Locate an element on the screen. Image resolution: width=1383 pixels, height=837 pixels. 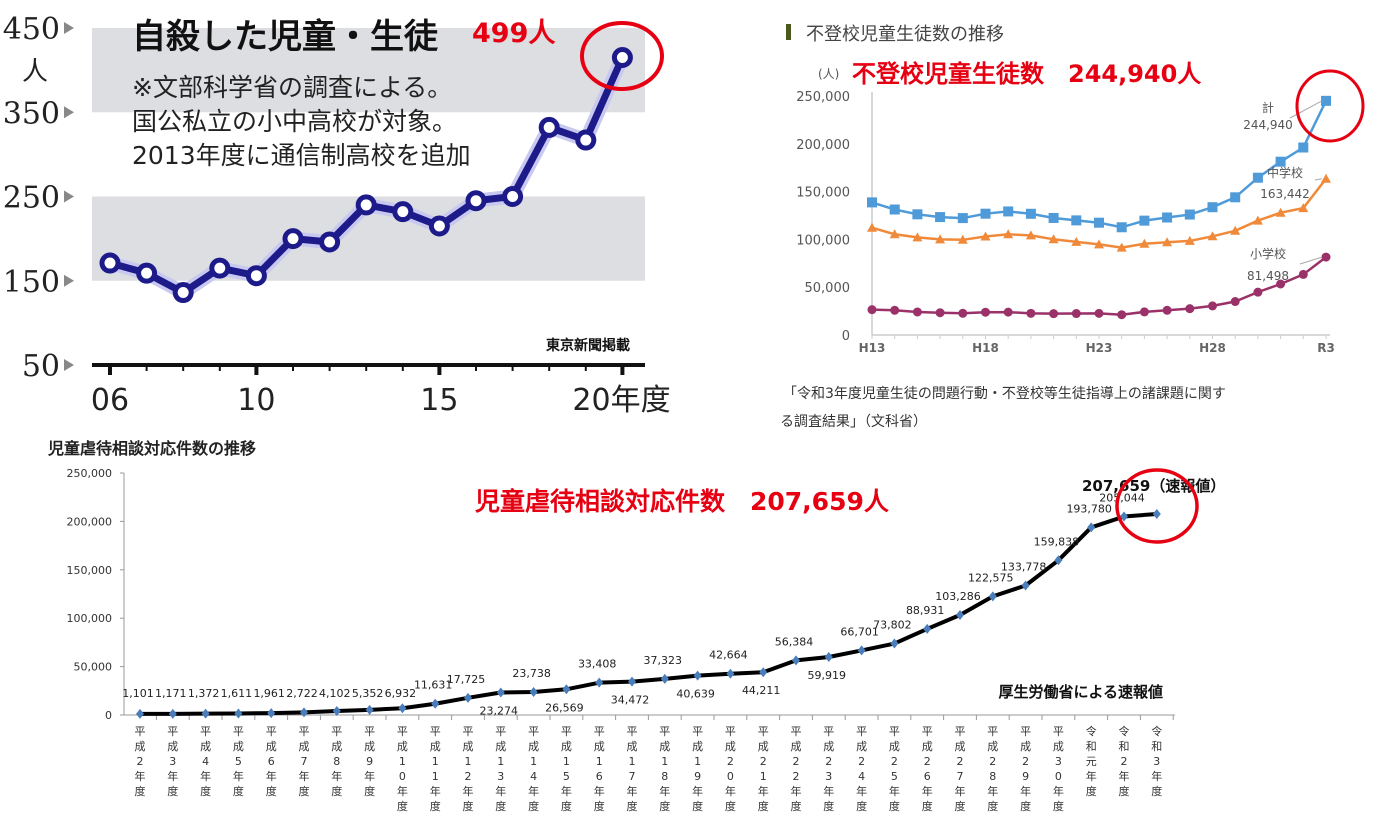
x-tick-label: 平成 2 8 年度 is located at coordinates (992, 769).